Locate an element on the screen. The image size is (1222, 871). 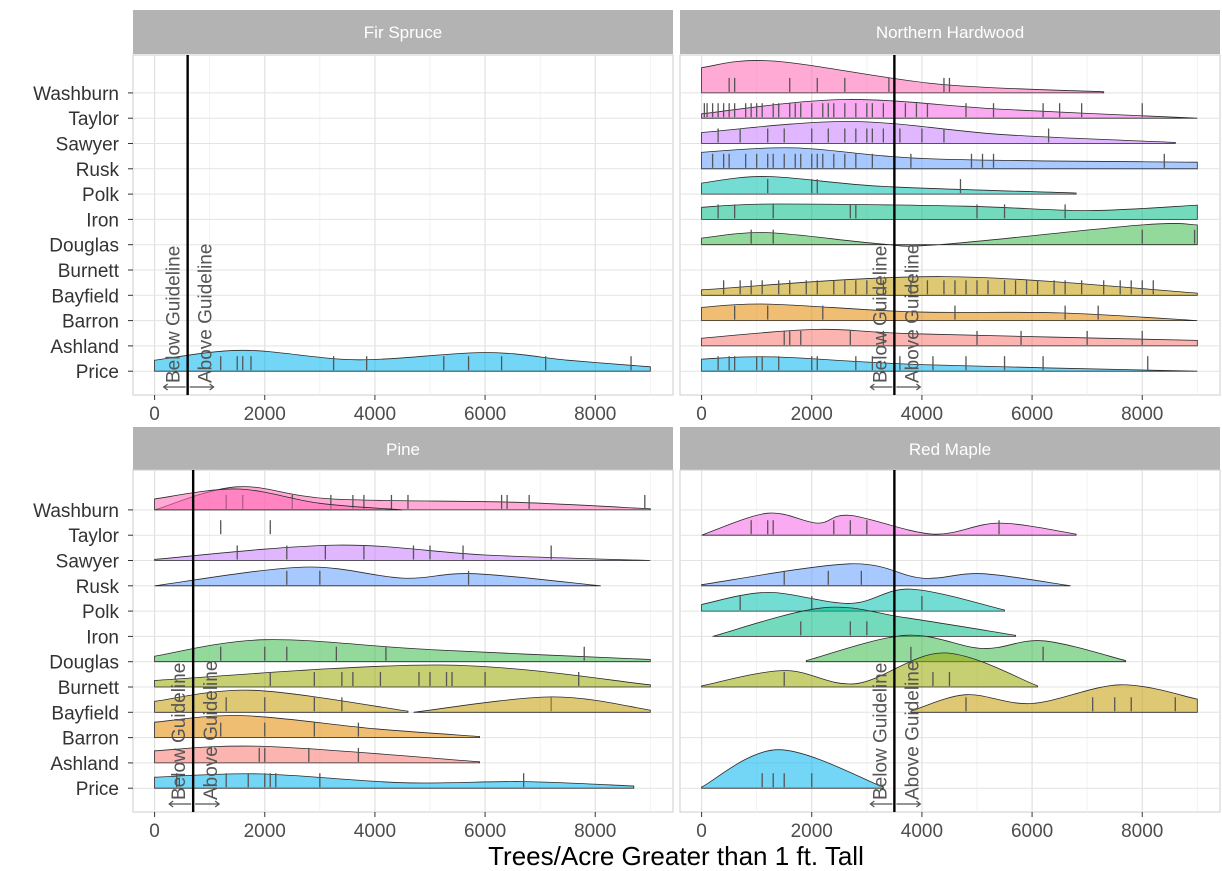
y-tick-label: Price is located at coordinates (97, 372).